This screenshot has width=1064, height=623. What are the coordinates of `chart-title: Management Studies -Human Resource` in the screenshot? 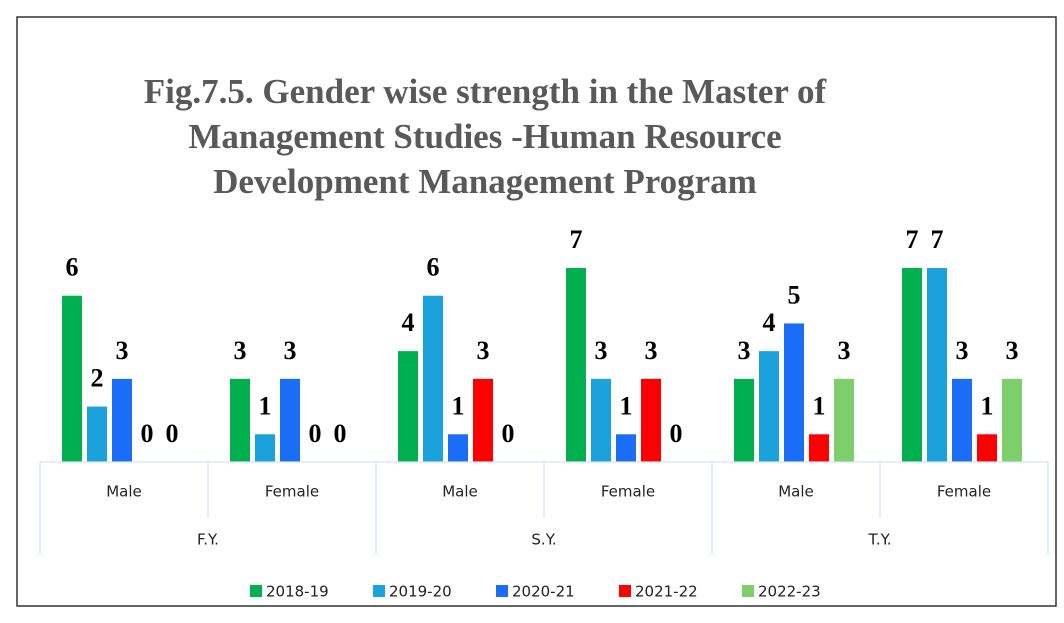 It's located at (484, 136).